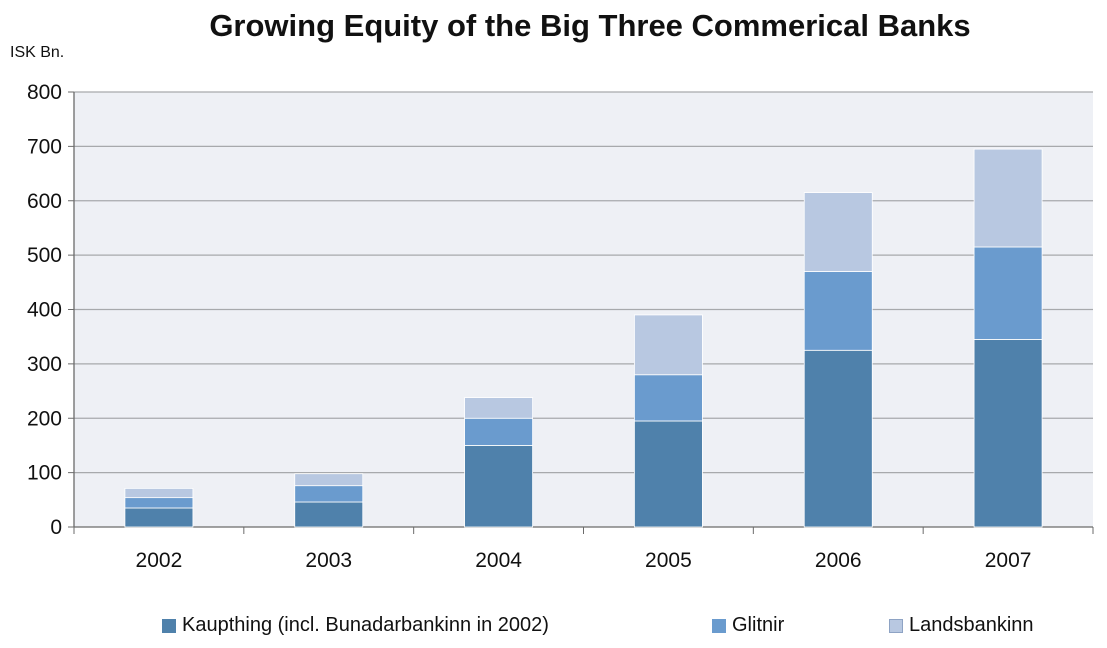 The image size is (1107, 648). What do you see at coordinates (365, 625) in the screenshot?
I see `legend-label: Kaupthing (incl. Bunadarbankinn in 2002)` at bounding box center [365, 625].